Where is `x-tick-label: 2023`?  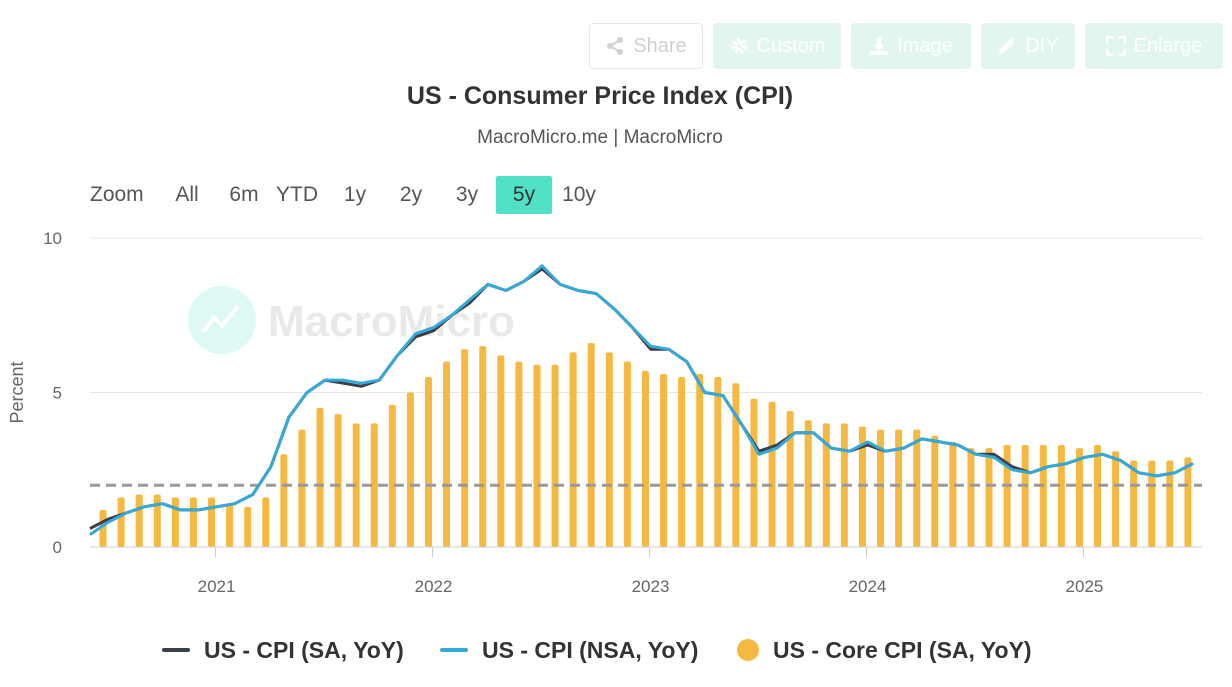 x-tick-label: 2023 is located at coordinates (651, 586).